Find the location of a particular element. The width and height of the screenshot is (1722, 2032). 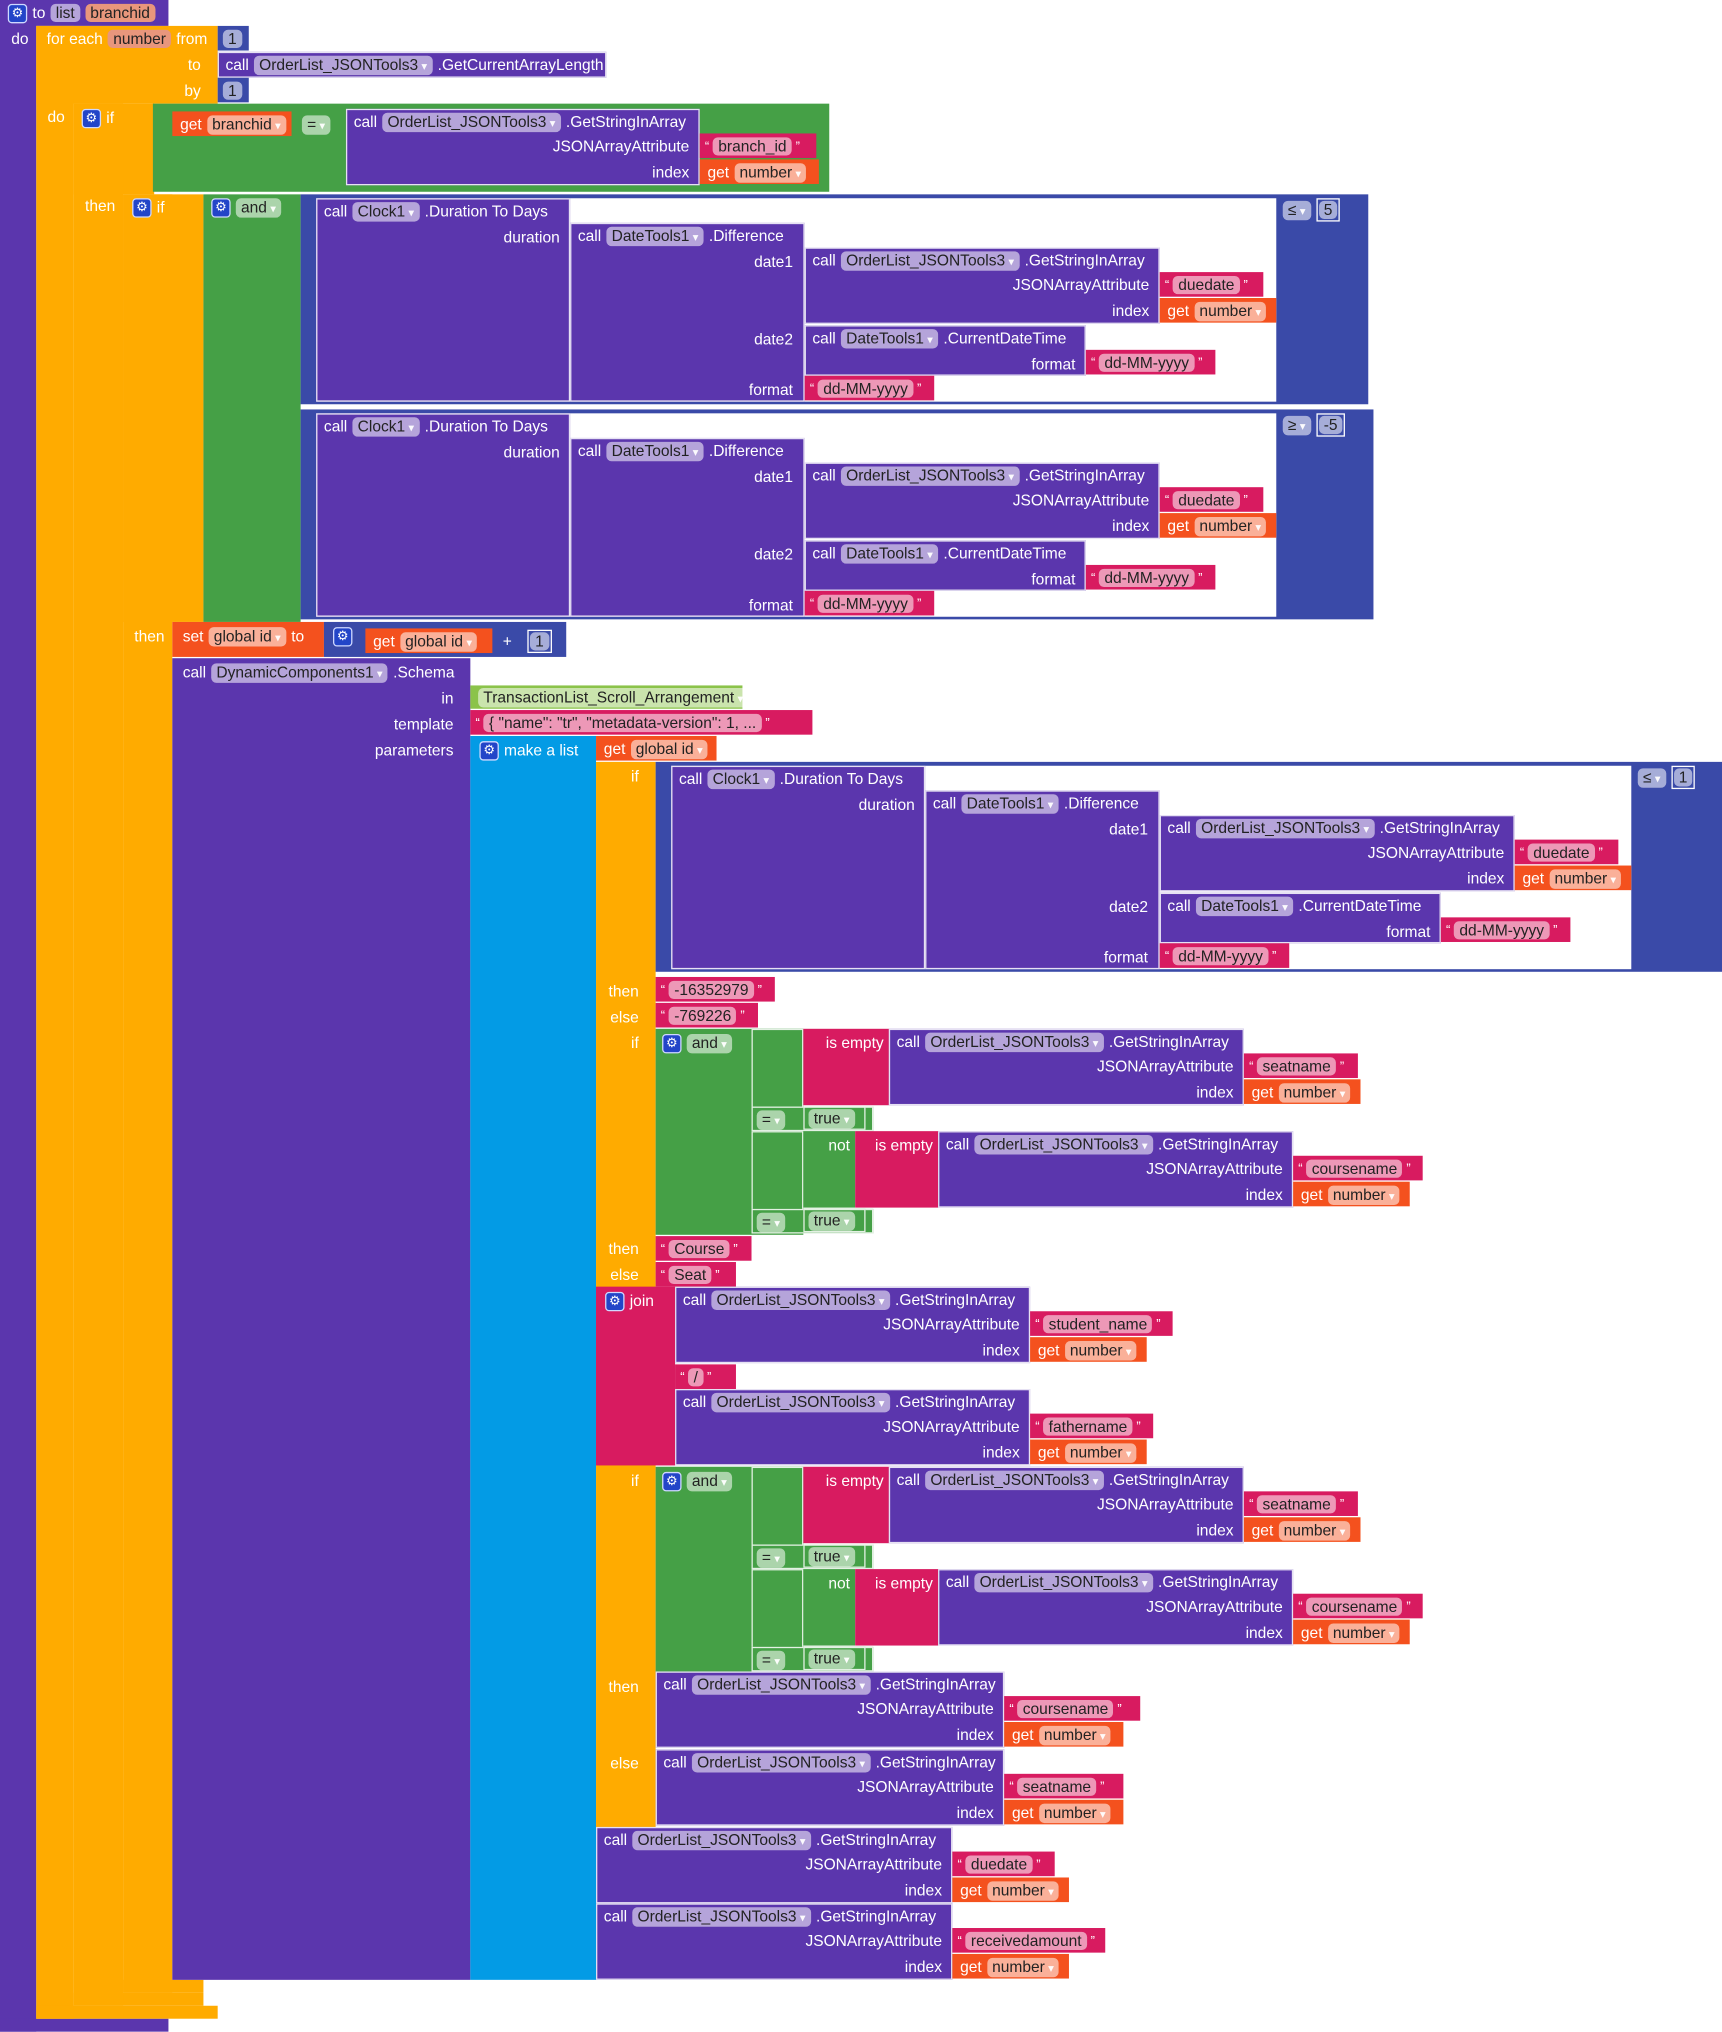

procedure-bottom is located at coordinates (84, 2025).